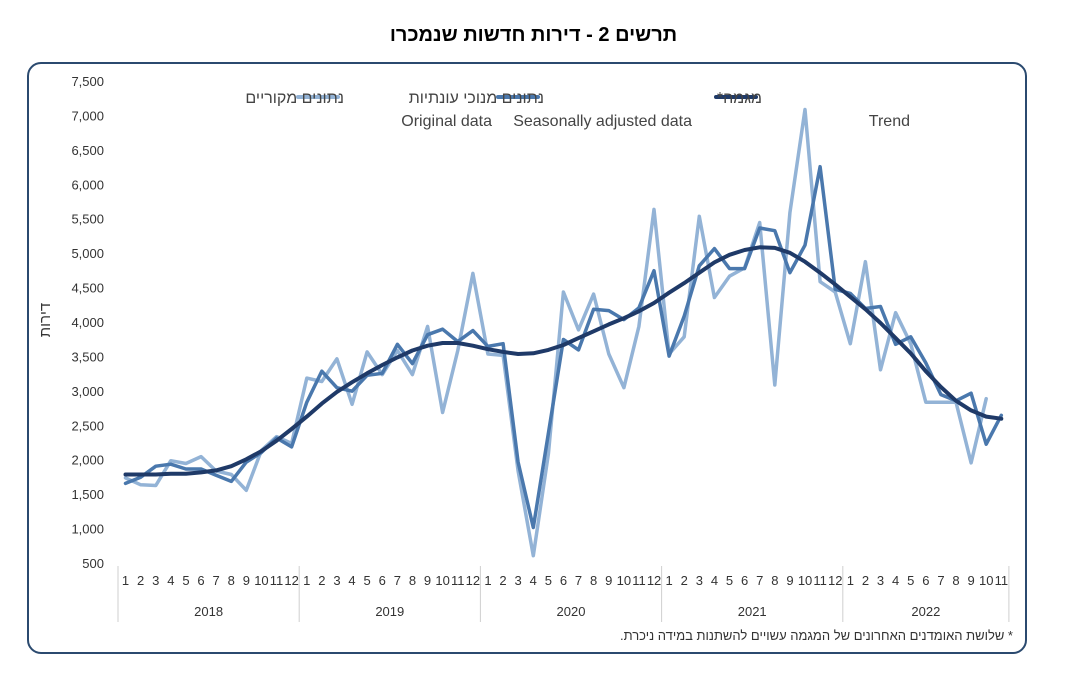 The height and width of the screenshot is (681, 1067). What do you see at coordinates (294, 98) in the screenshot?
I see `legend-label-1: נתונים מקוריים` at bounding box center [294, 98].